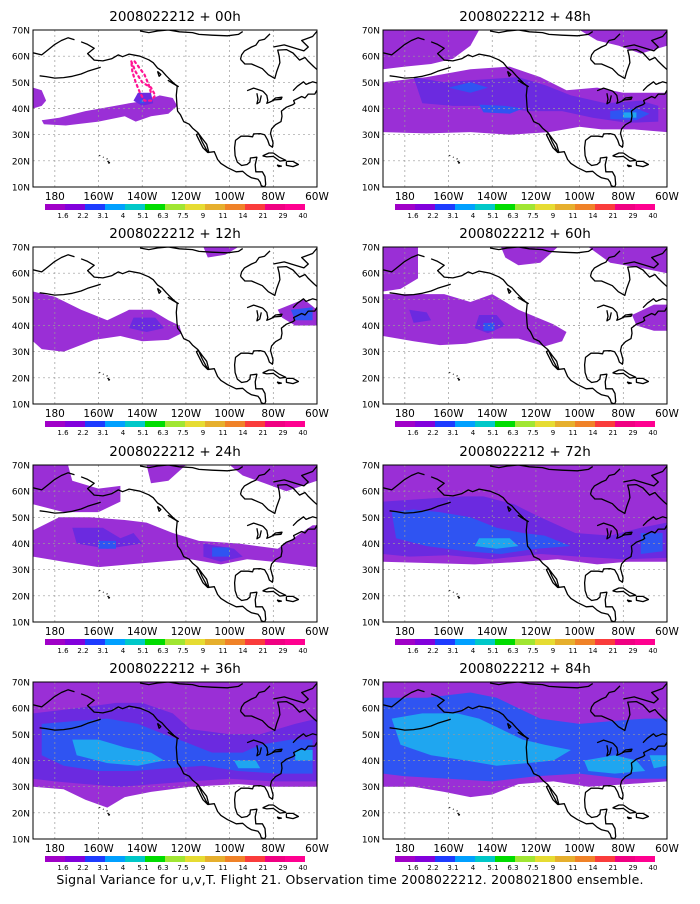 The height and width of the screenshot is (904, 700). Describe the element at coordinates (175, 452) in the screenshot. I see `panel-title: 2008022212 + 24h` at that location.